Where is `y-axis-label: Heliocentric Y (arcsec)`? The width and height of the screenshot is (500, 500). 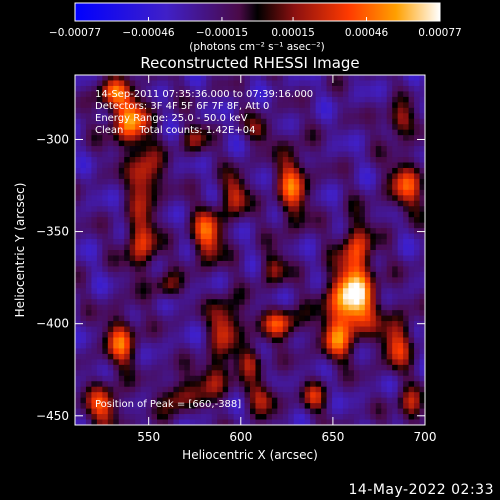
y-axis-label: Heliocentric Y (arcsec) is located at coordinates (20, 250).